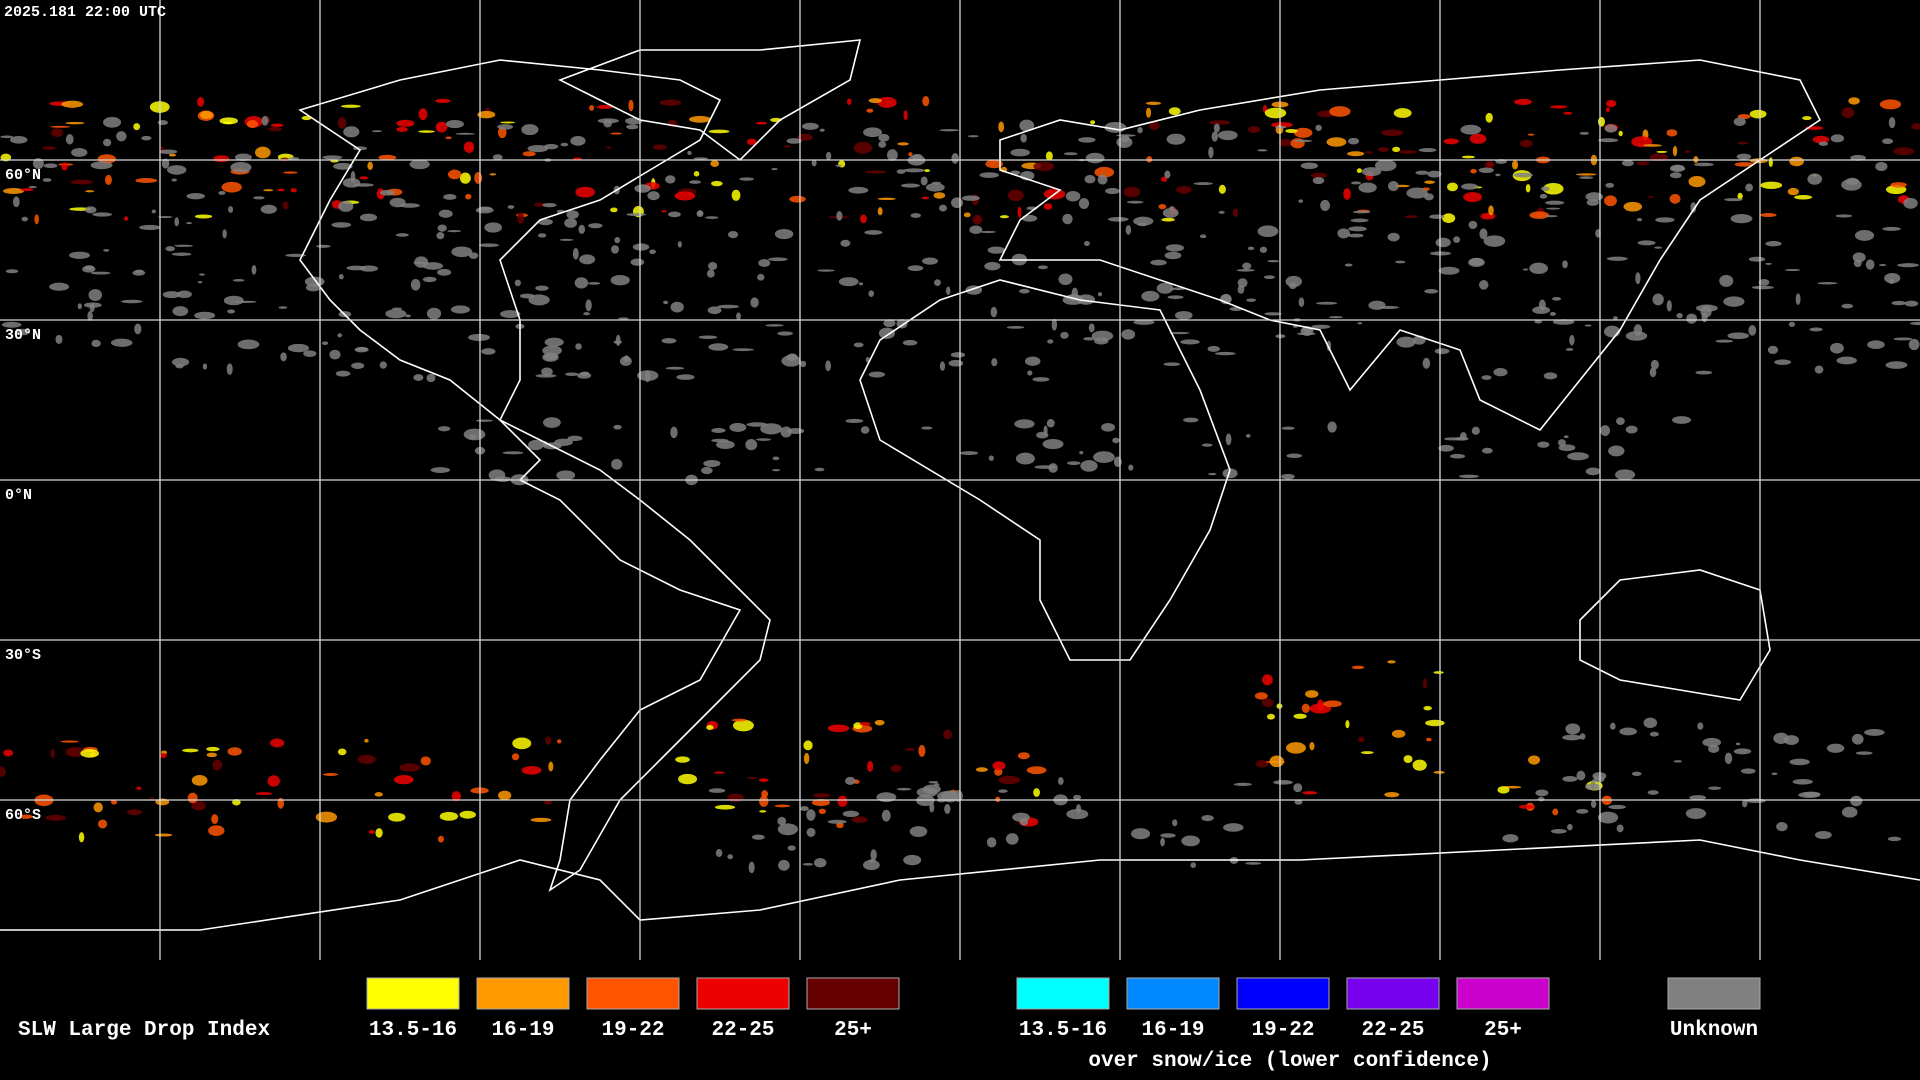  I want to click on legend-label: Unknown, so click(1714, 1030).